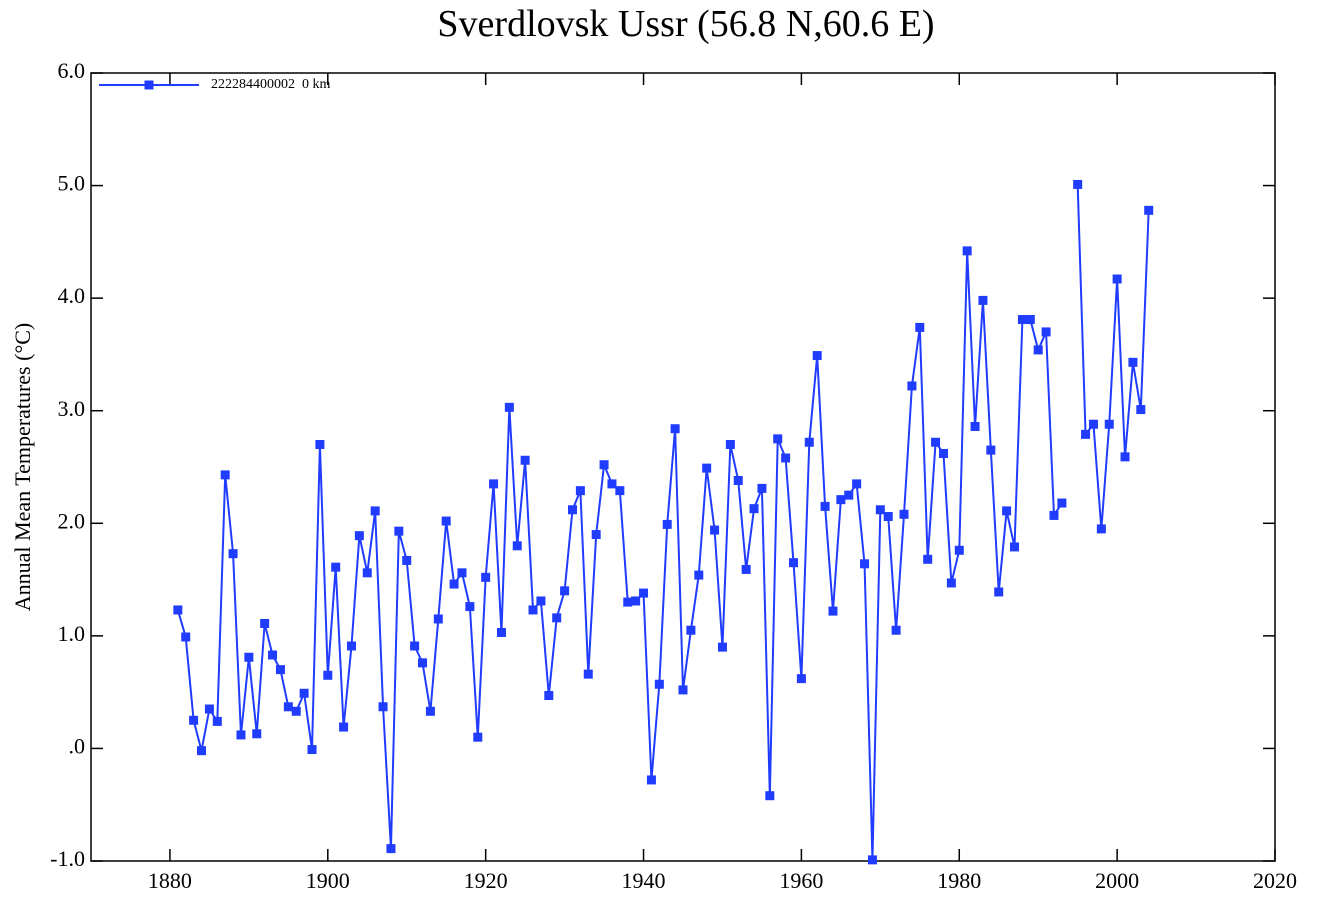 The height and width of the screenshot is (904, 1324). What do you see at coordinates (1117, 880) in the screenshot?
I see `x-tick-label: 2000` at bounding box center [1117, 880].